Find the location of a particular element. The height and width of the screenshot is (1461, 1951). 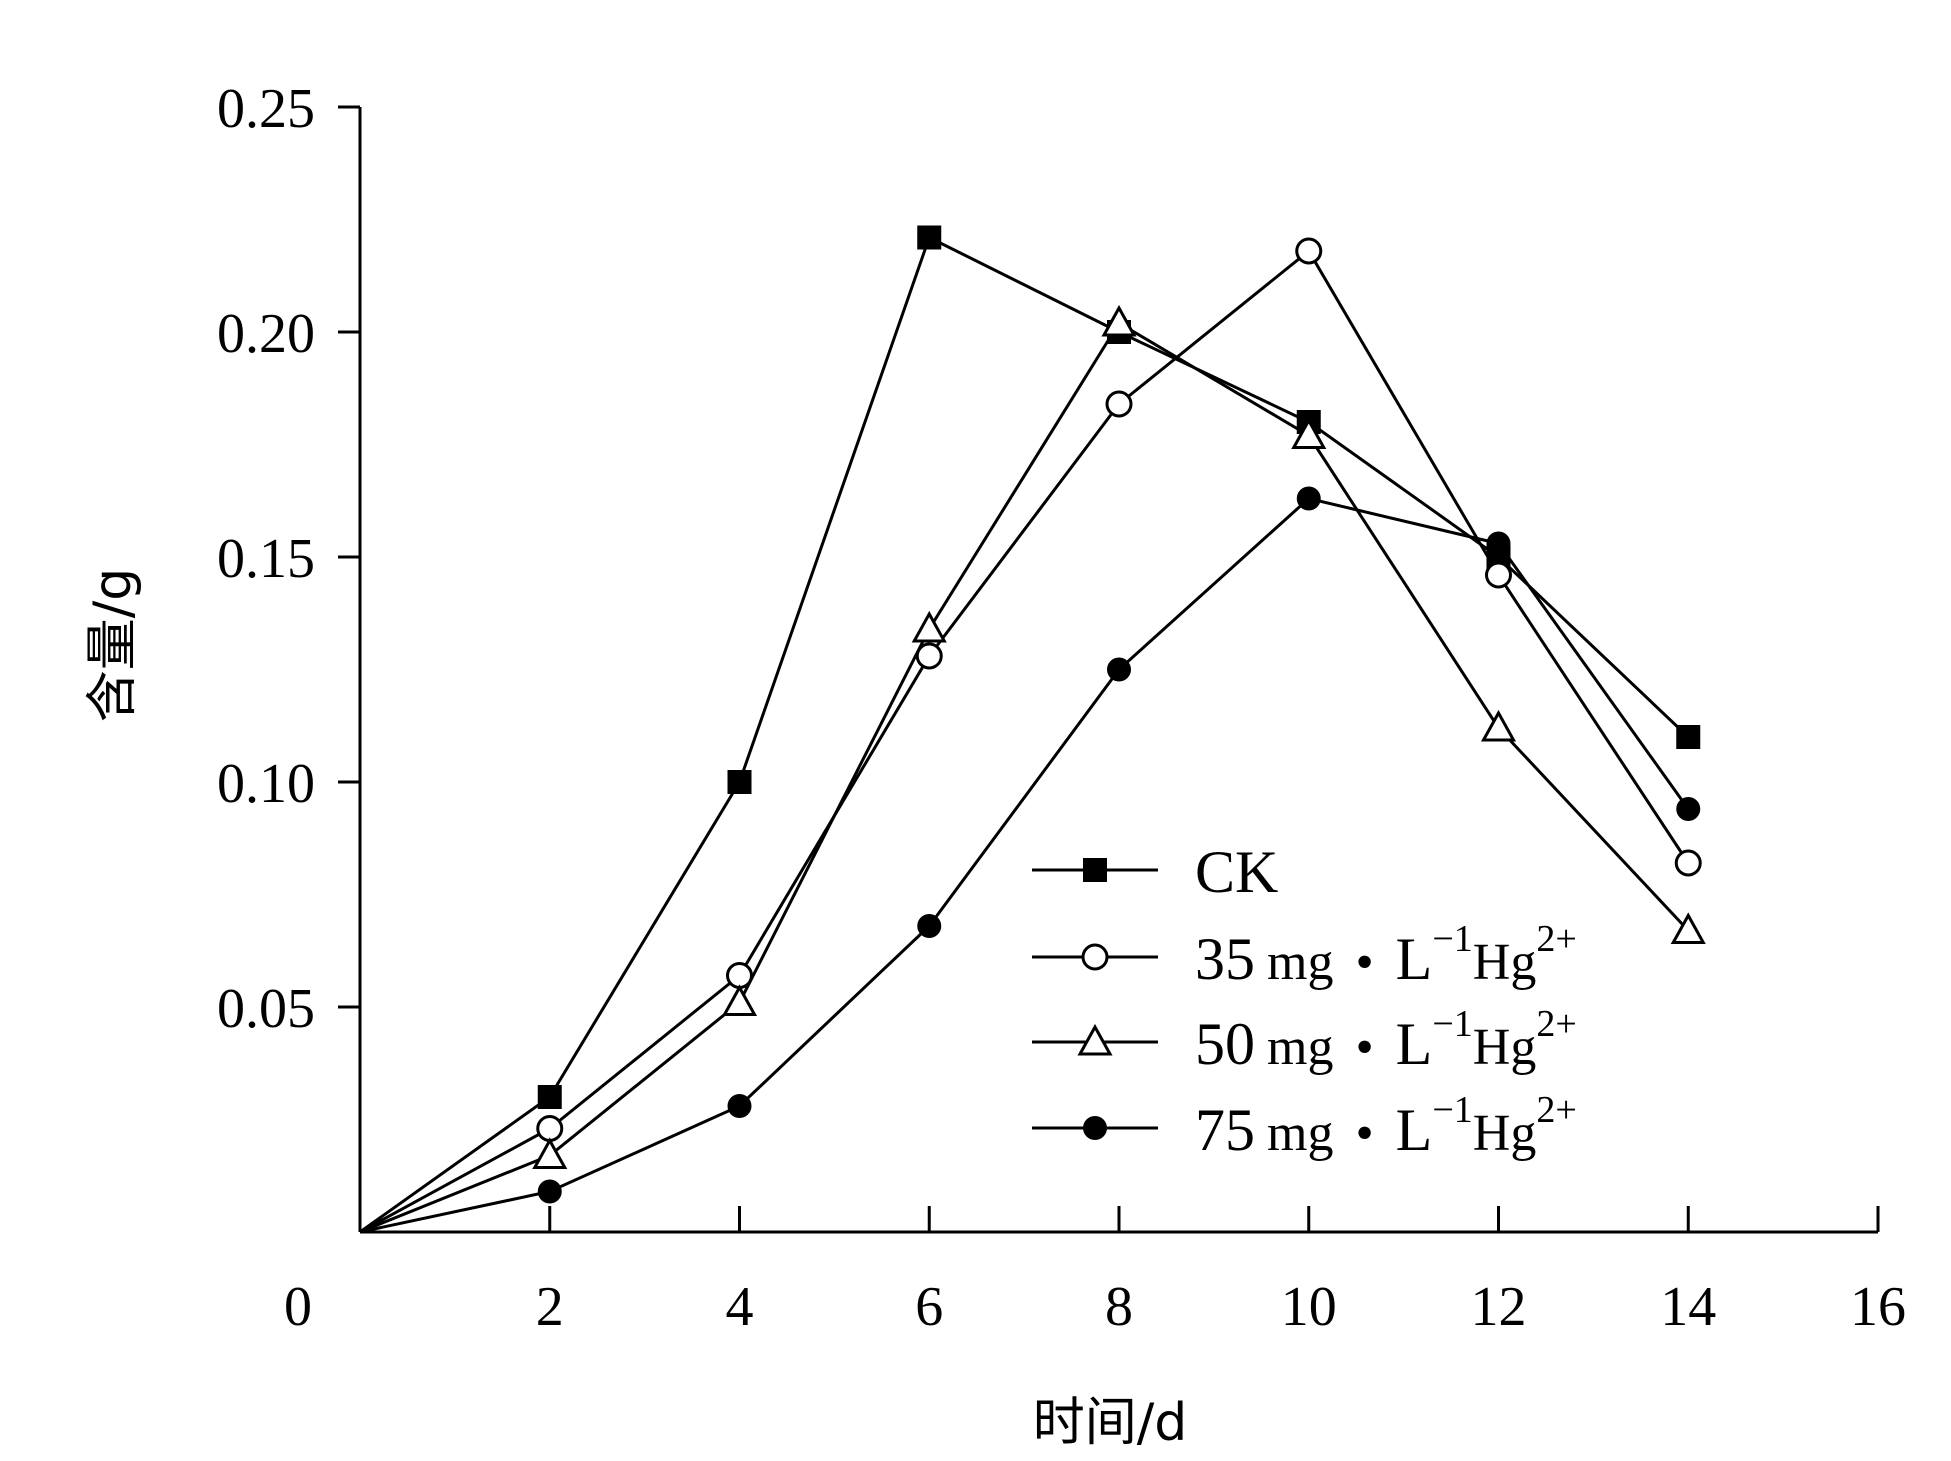

legend-item-4: 75 mg • L−1Hg2+ is located at coordinates (1304, 1126).